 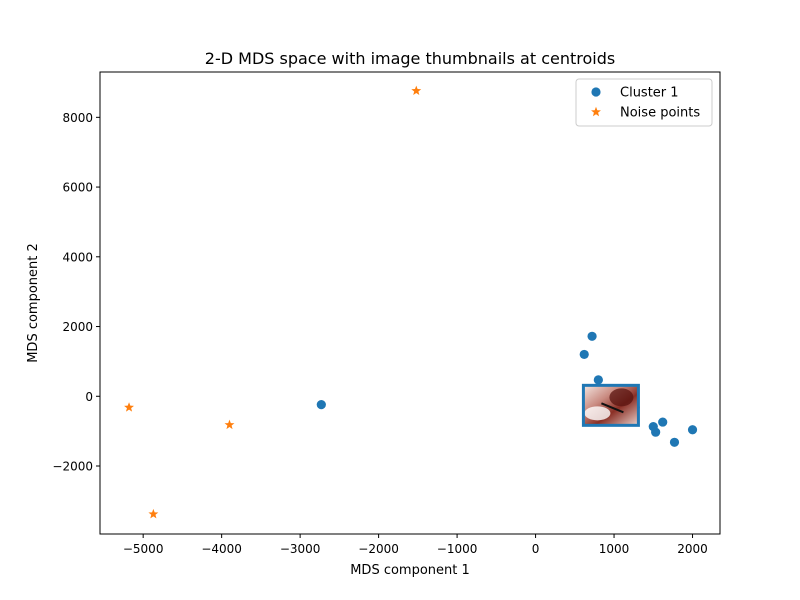 I want to click on thumbnail-border, so click(x=610, y=405).